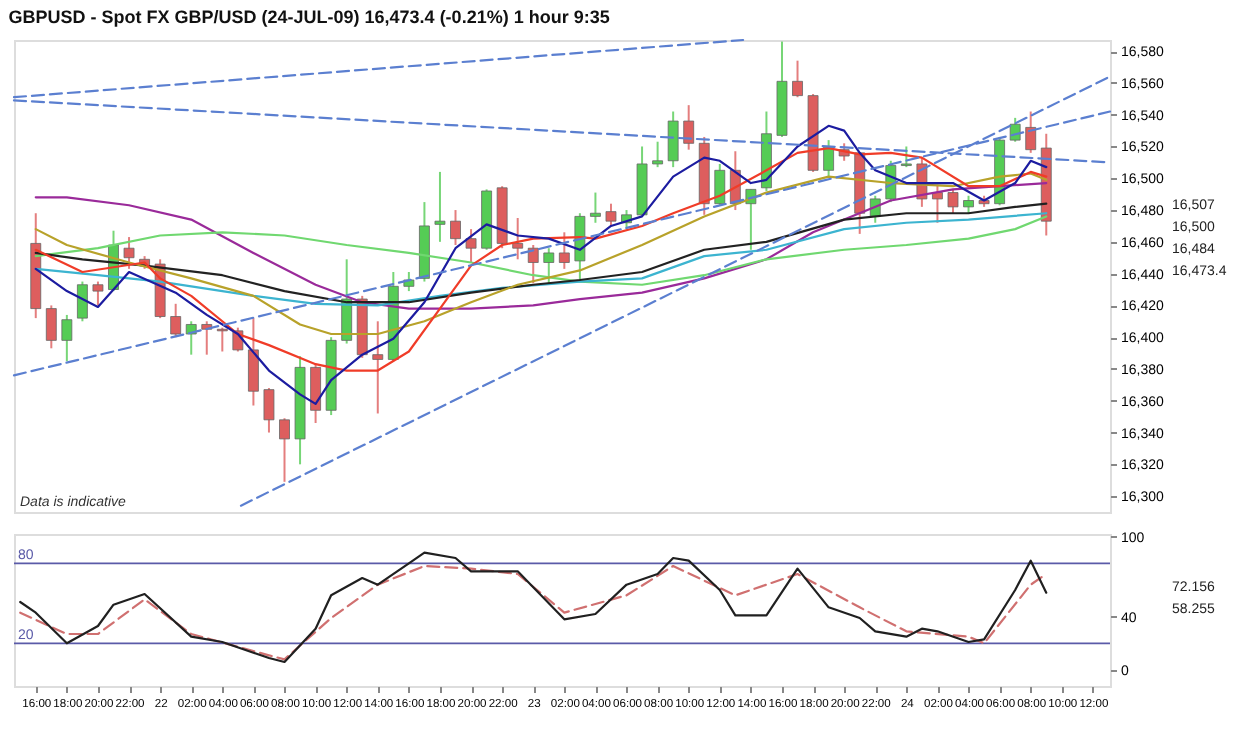  I want to click on chart-title: GBPUSD - Spot FX GBP/USD (24-JUL-09) 16,473.4 (-0.21%) 1 hour 9:35, so click(309, 16).